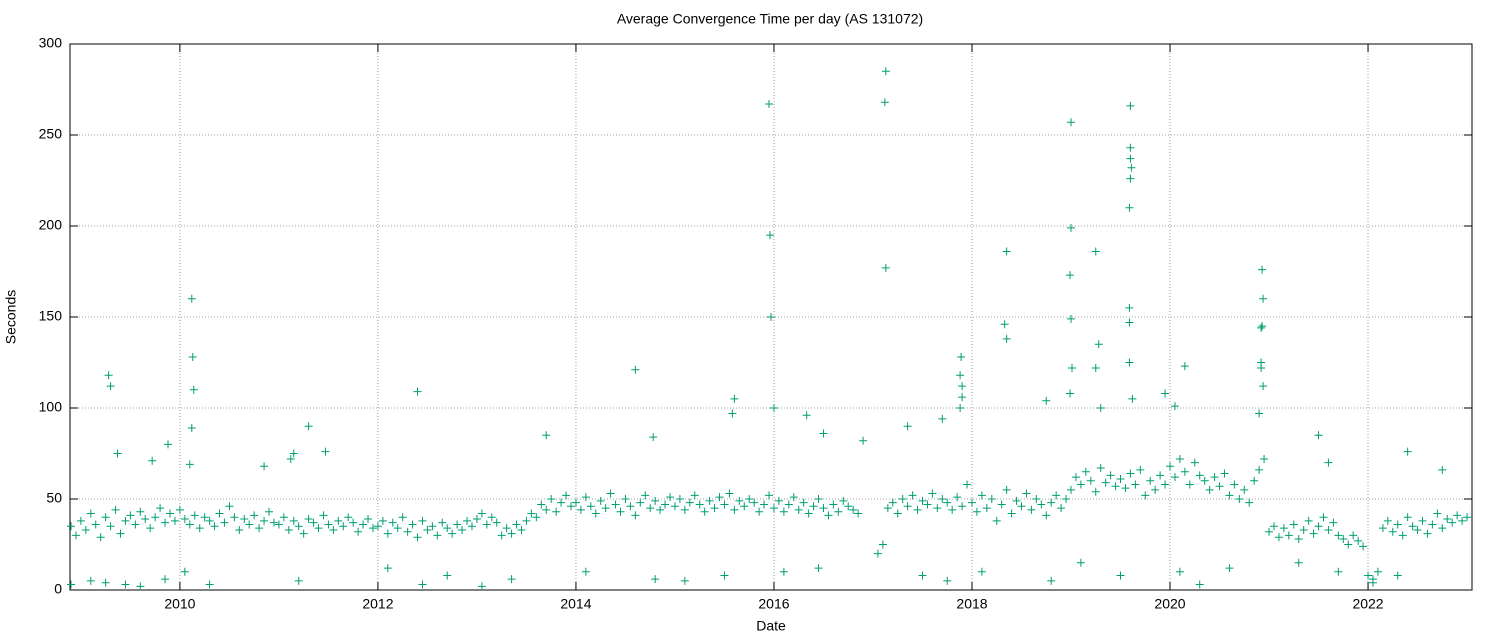 The height and width of the screenshot is (640, 1500). I want to click on x-tick-label: 2016, so click(773, 604).